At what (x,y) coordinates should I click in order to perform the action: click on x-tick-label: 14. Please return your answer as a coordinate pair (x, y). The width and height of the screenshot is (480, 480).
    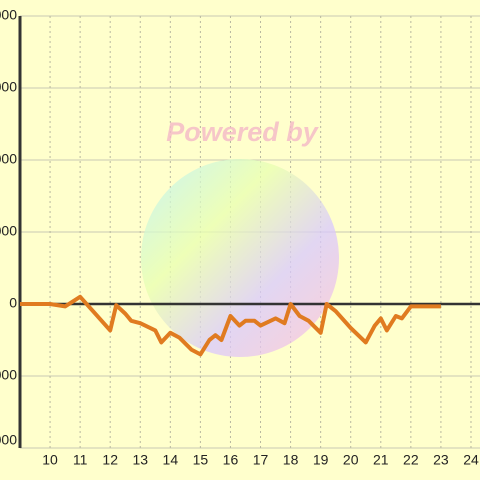
    Looking at the image, I should click on (171, 460).